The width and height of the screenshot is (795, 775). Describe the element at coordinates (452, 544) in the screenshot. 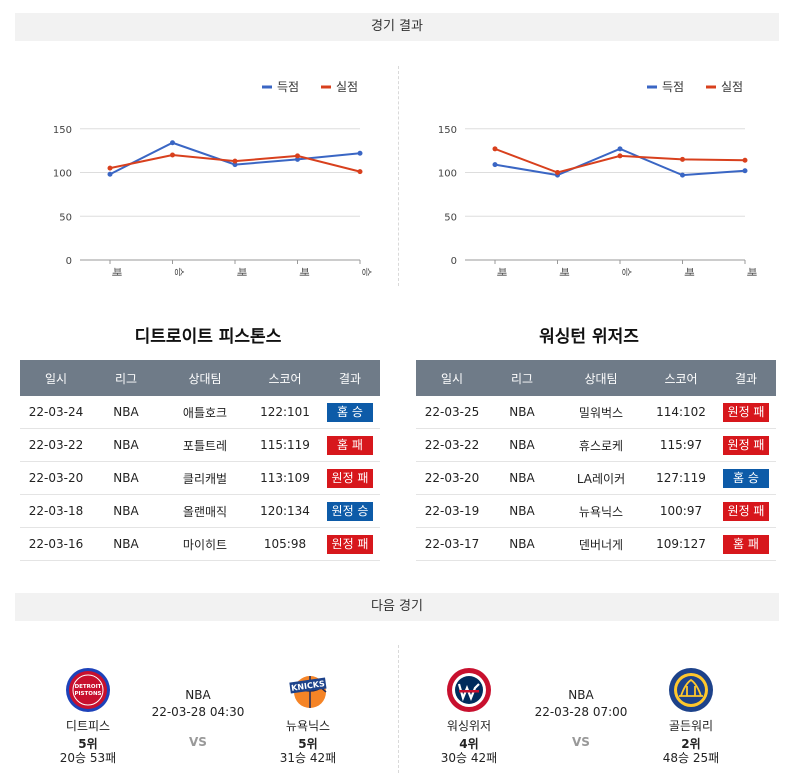

I see `date-cell: 22-03-17` at that location.